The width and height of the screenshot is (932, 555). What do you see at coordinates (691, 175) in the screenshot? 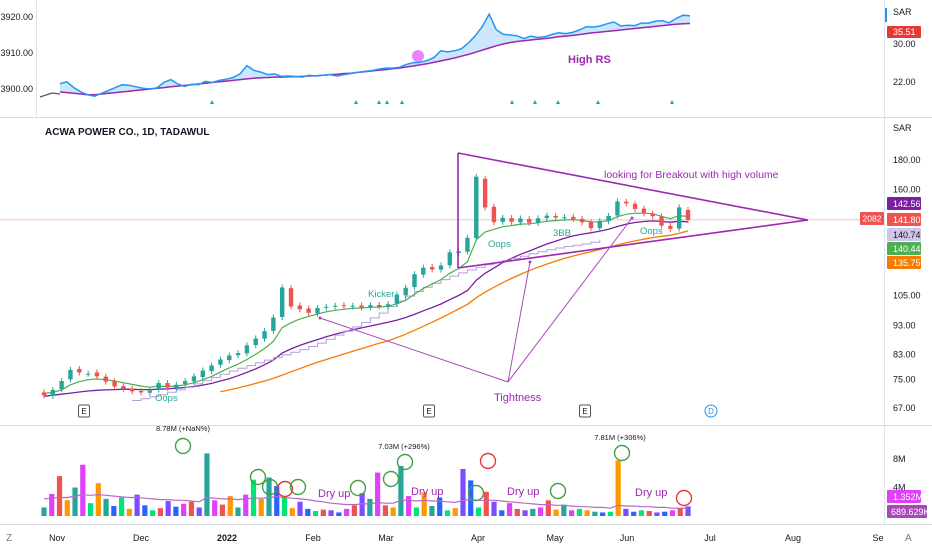
I see `breakout-annotation: looking for Breakout with high volume` at bounding box center [691, 175].